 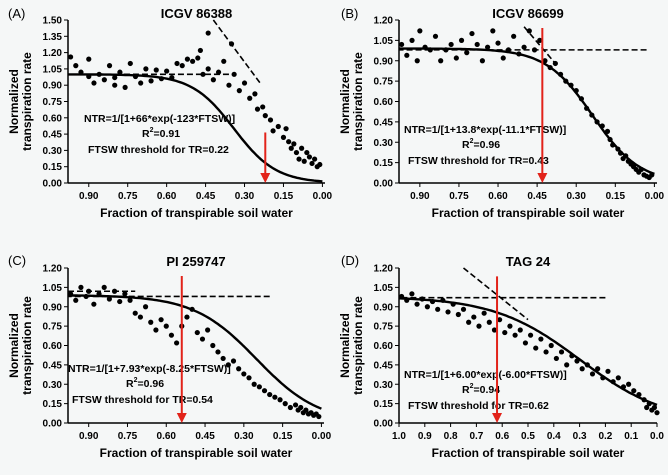 I want to click on y-axis-label-line: transpiration rate, so click(x=27, y=345).